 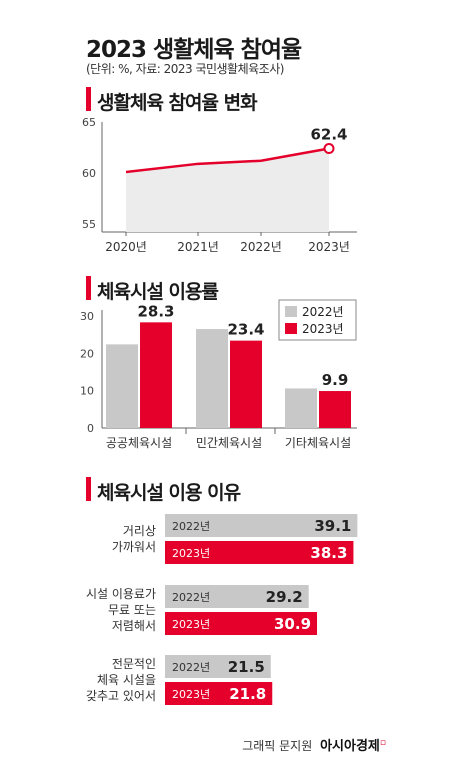 What do you see at coordinates (318, 443) in the screenshot?
I see `x-tick-label: 기타체육시설` at bounding box center [318, 443].